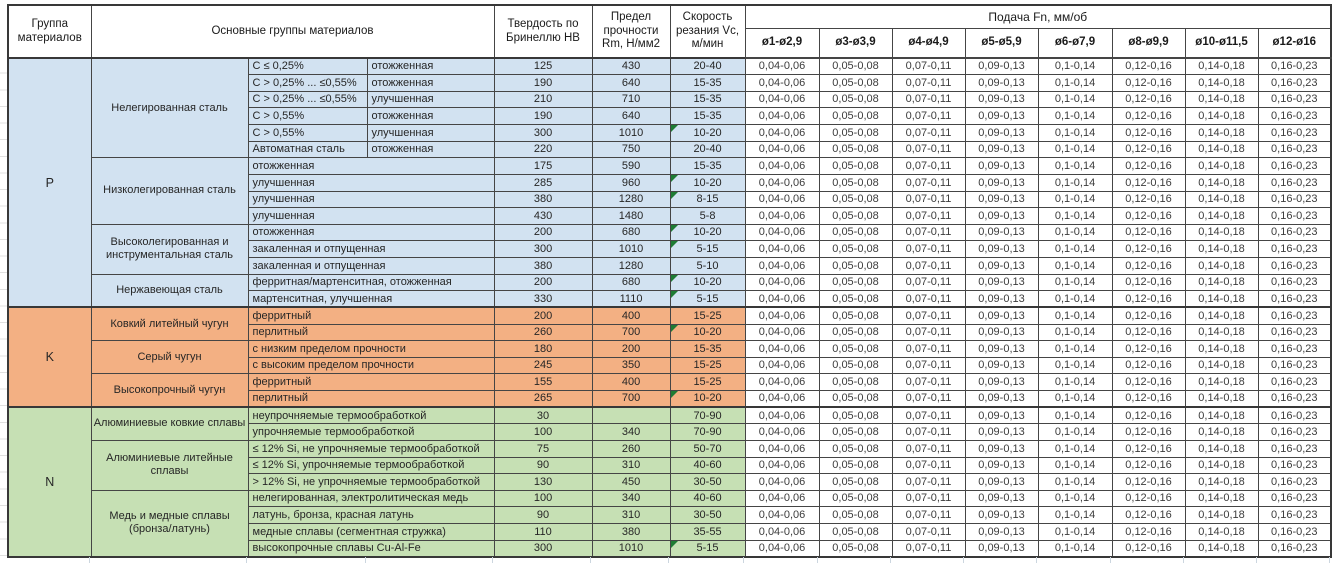 The image size is (1334, 563). Describe the element at coordinates (371, 216) in the screenshot. I see `material-state-cell: улучшенная` at that location.